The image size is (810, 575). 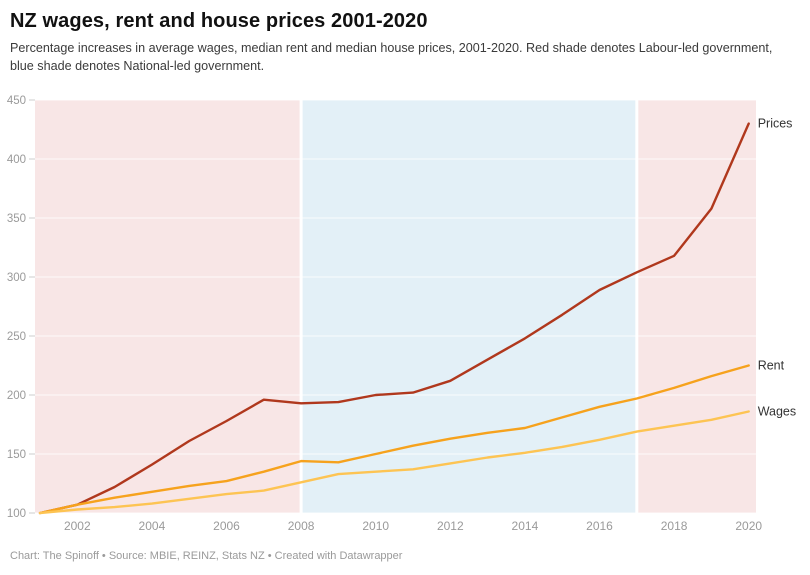 What do you see at coordinates (775, 124) in the screenshot?
I see `series-label-prices: Prices` at bounding box center [775, 124].